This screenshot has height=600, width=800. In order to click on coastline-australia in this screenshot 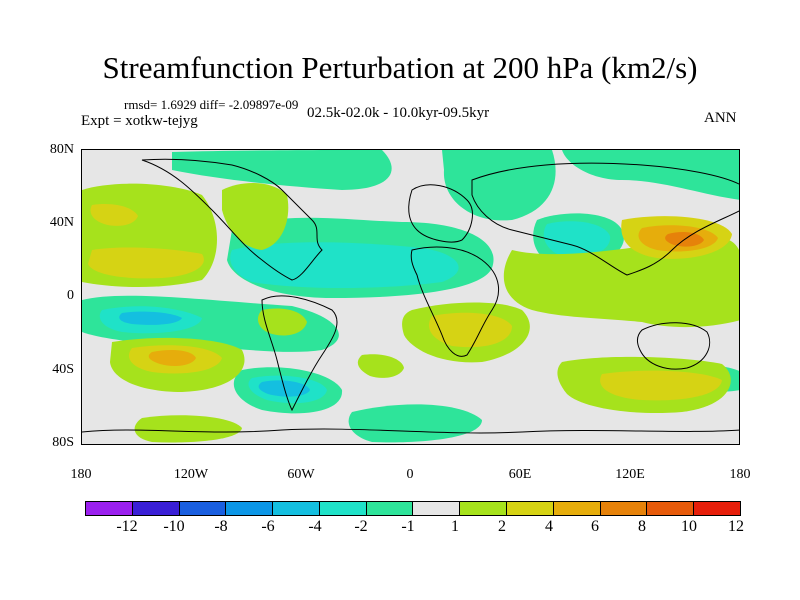, I will do `click(674, 346)`.